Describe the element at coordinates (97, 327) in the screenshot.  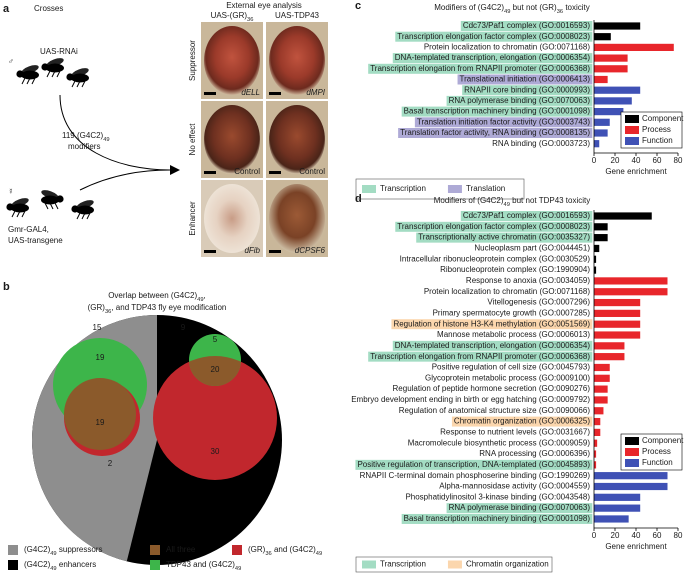
I see `venn-count: 15` at that location.